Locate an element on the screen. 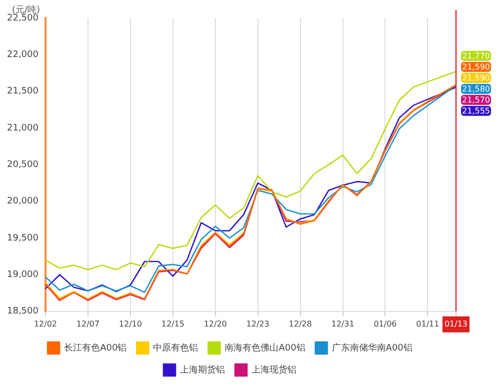 Image resolution: width=500 pixels, height=390 pixels. legend-label: 上海期货铝 is located at coordinates (202, 370).